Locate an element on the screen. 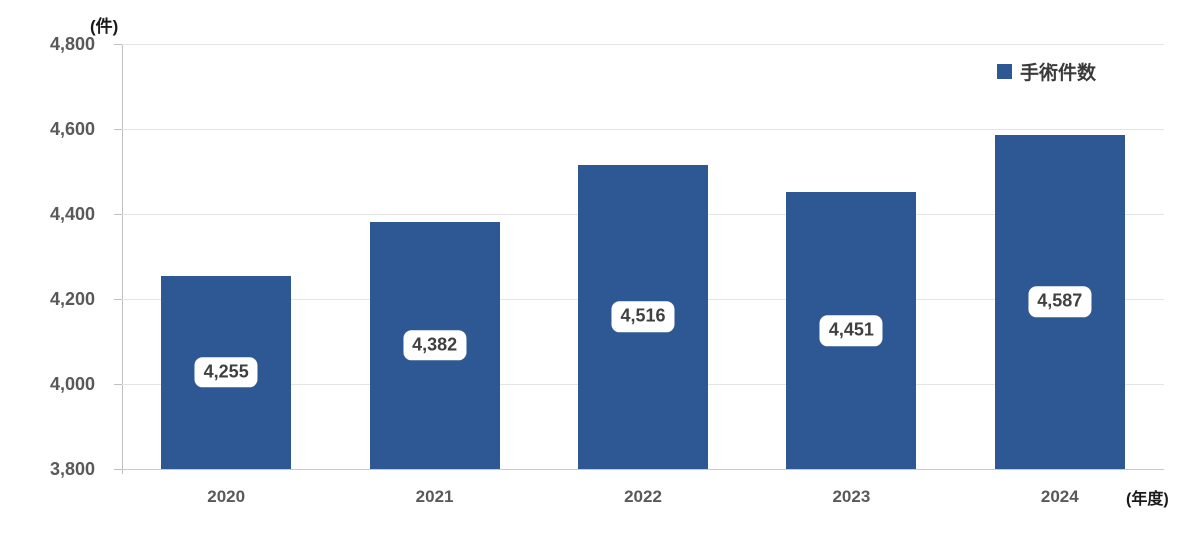 The width and height of the screenshot is (1200, 539). y-tick-label: 4,800 is located at coordinates (72, 44).